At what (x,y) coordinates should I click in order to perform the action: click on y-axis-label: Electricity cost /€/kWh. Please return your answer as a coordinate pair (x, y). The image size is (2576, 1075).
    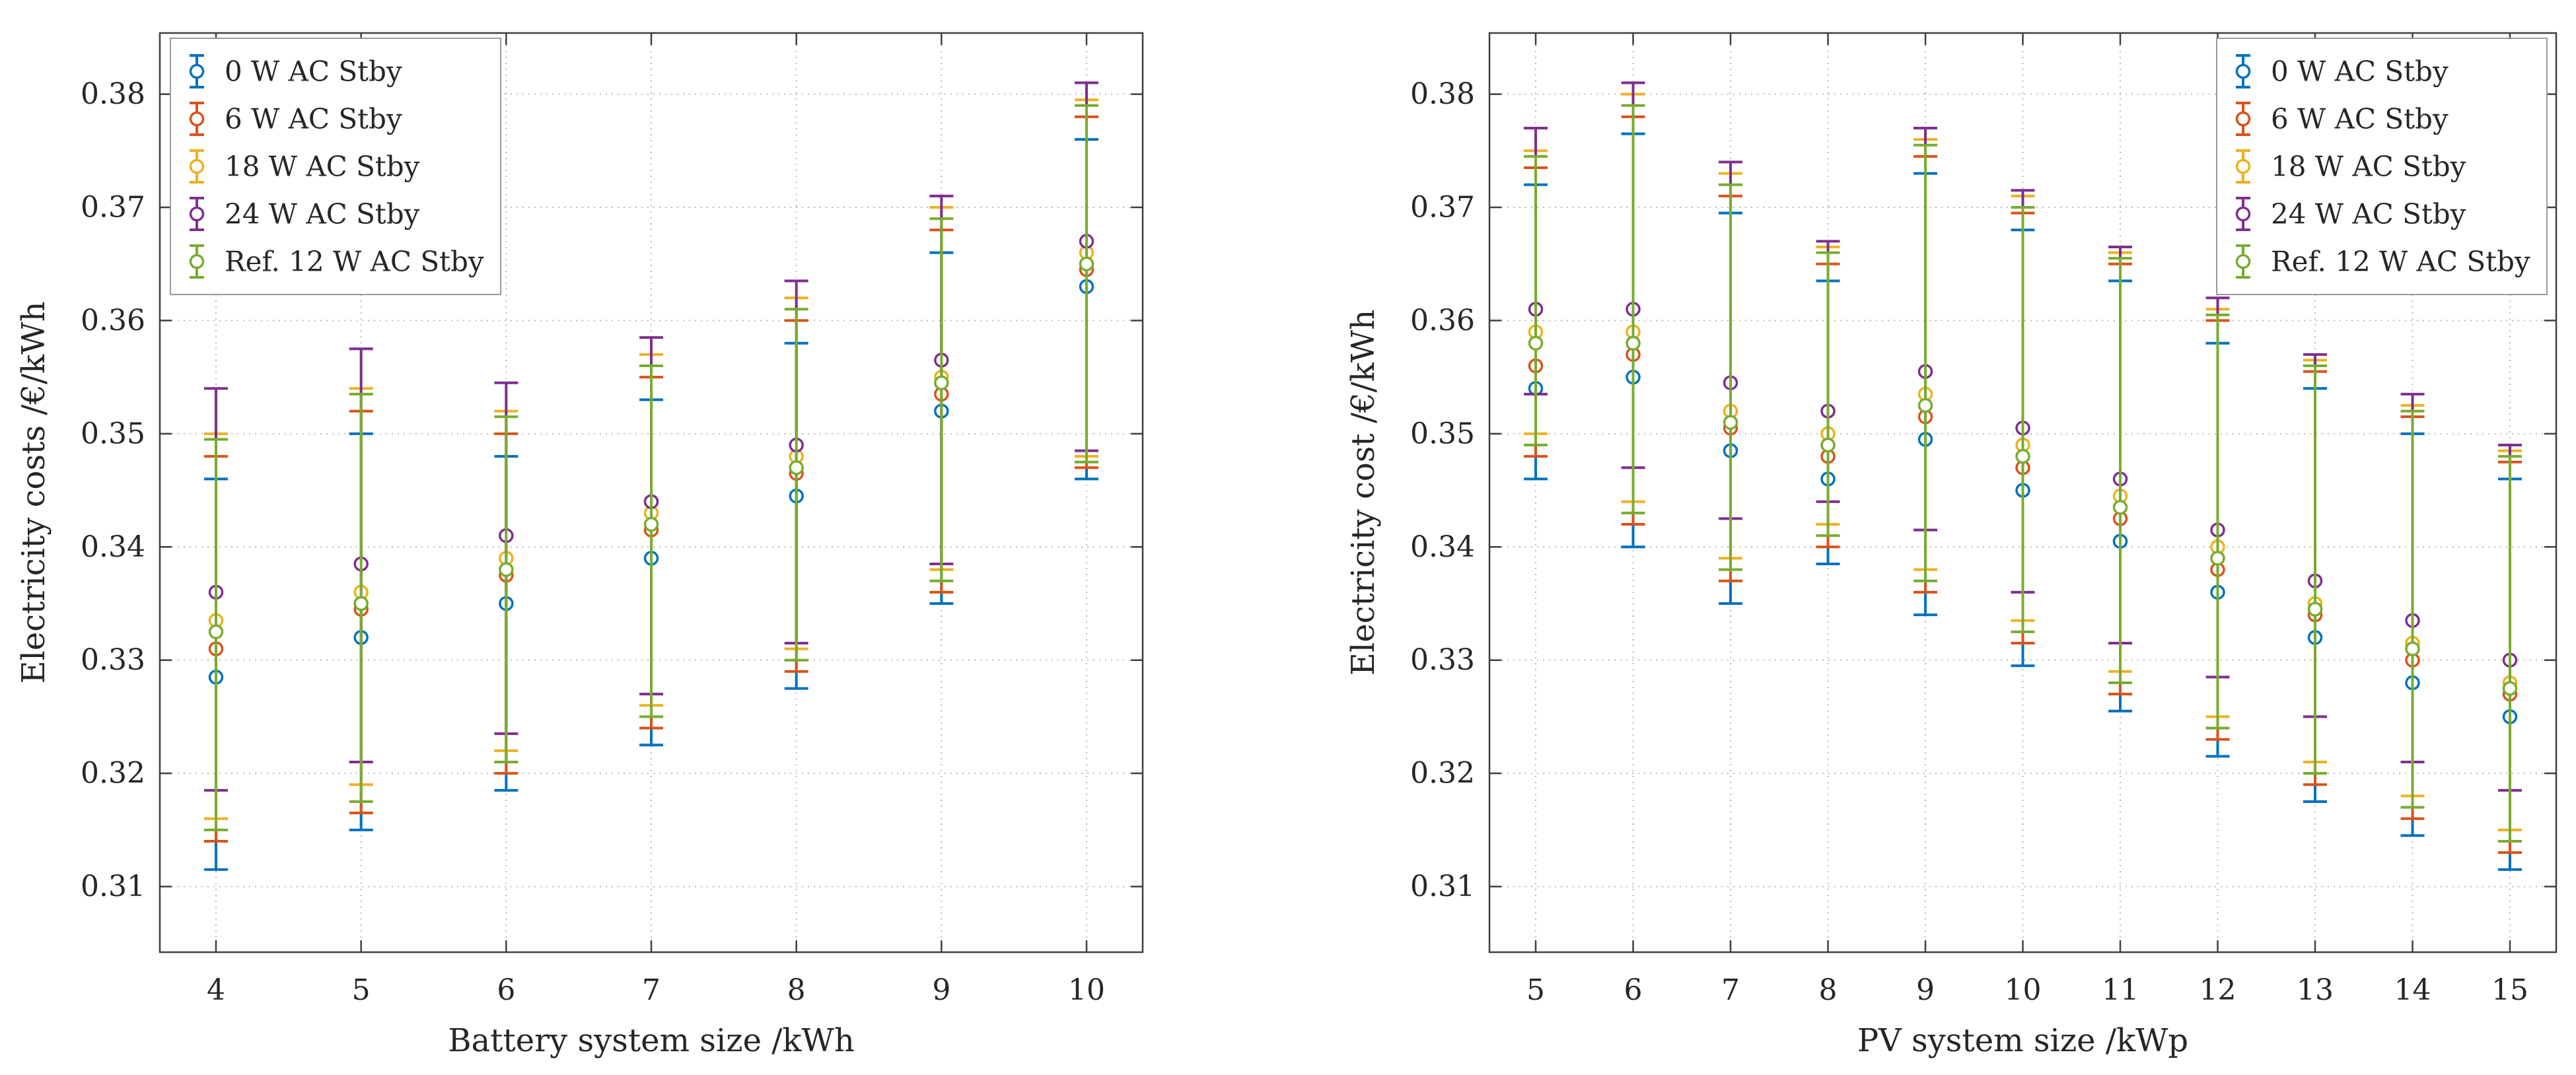
    Looking at the image, I should click on (1363, 493).